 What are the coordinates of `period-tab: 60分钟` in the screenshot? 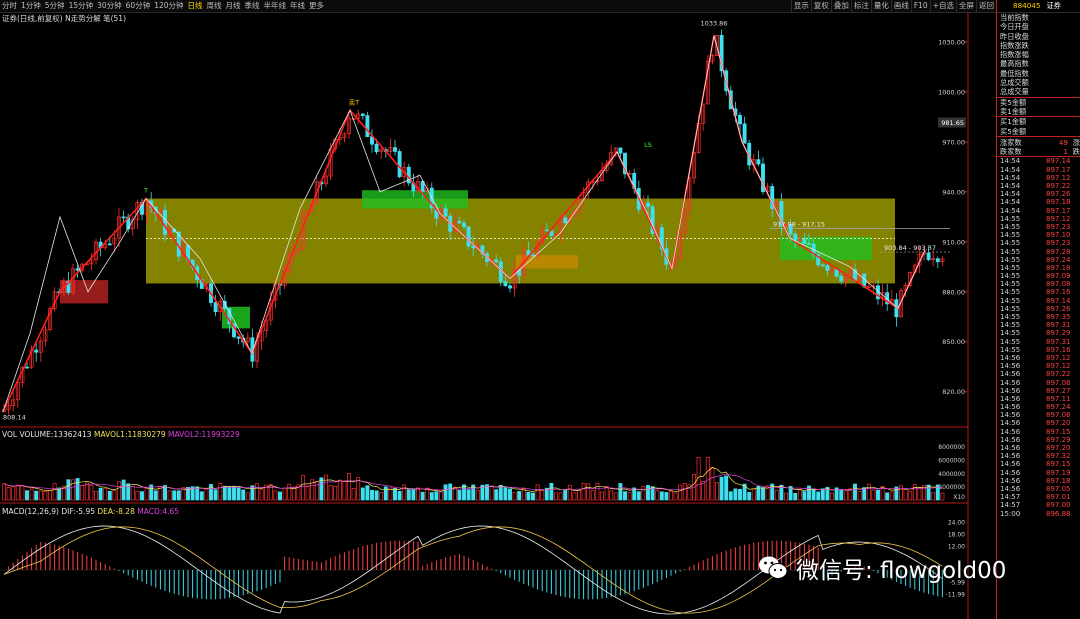 It's located at (138, 5).